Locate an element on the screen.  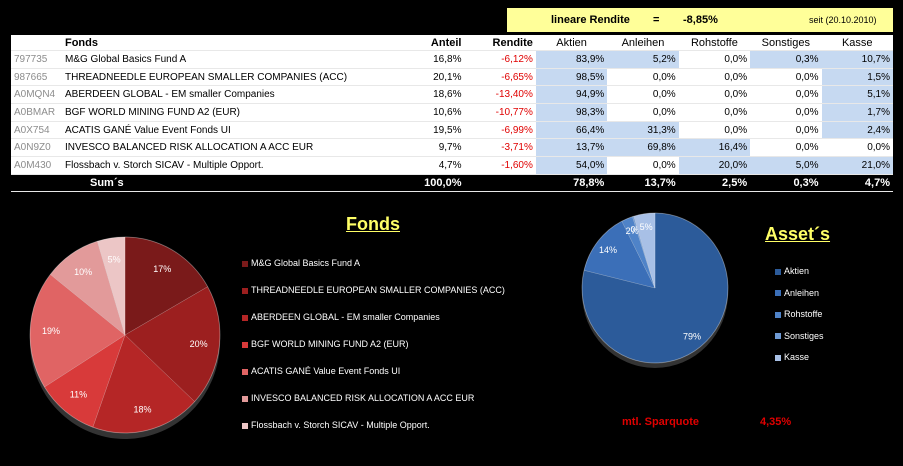
header-sonstiges: Sonstiges is located at coordinates (786, 43).